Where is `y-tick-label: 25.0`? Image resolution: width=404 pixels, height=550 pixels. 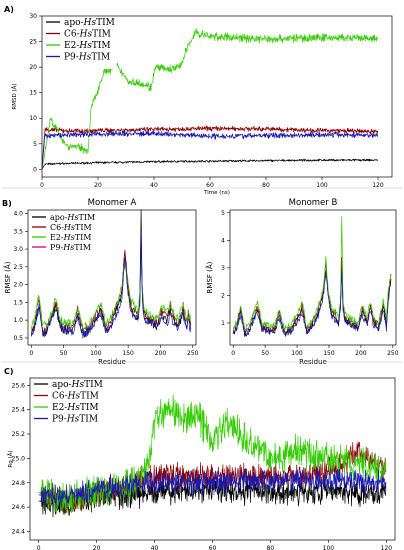
y-tick-label: 25.0 is located at coordinates (19, 458).